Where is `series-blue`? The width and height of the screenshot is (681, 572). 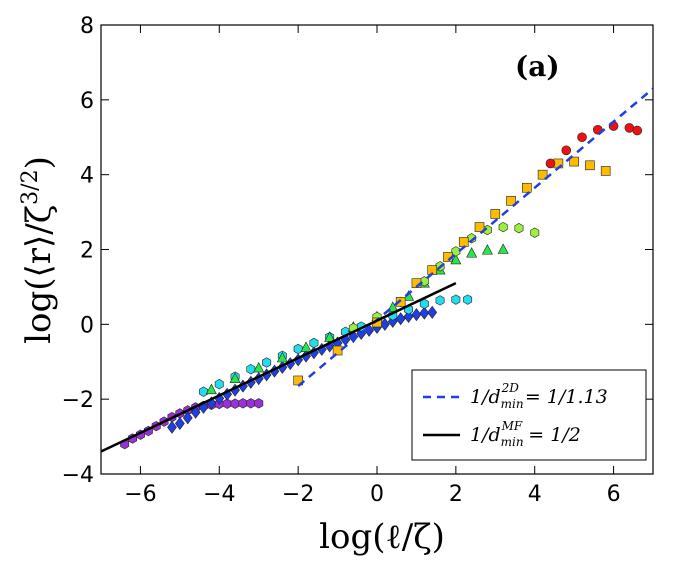 series-blue is located at coordinates (302, 369).